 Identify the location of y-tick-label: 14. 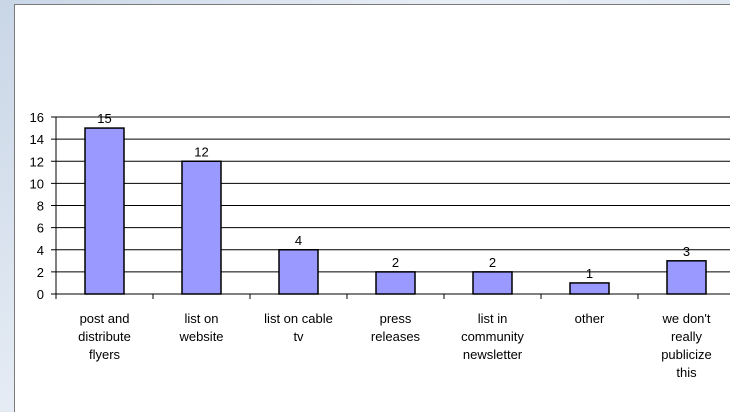
(37, 139).